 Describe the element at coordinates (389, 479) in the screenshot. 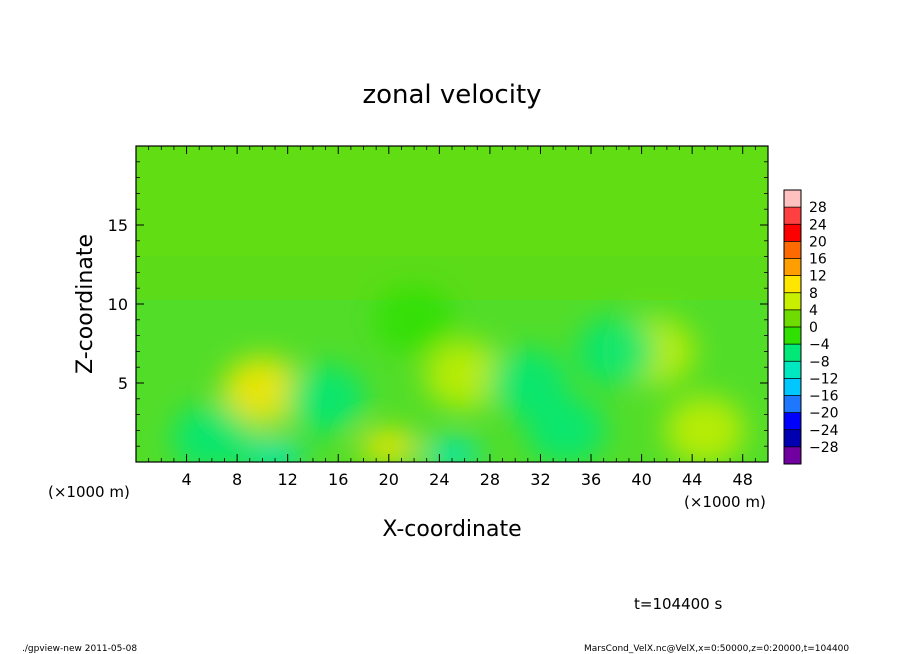

I see `x-tick-label: 20` at that location.